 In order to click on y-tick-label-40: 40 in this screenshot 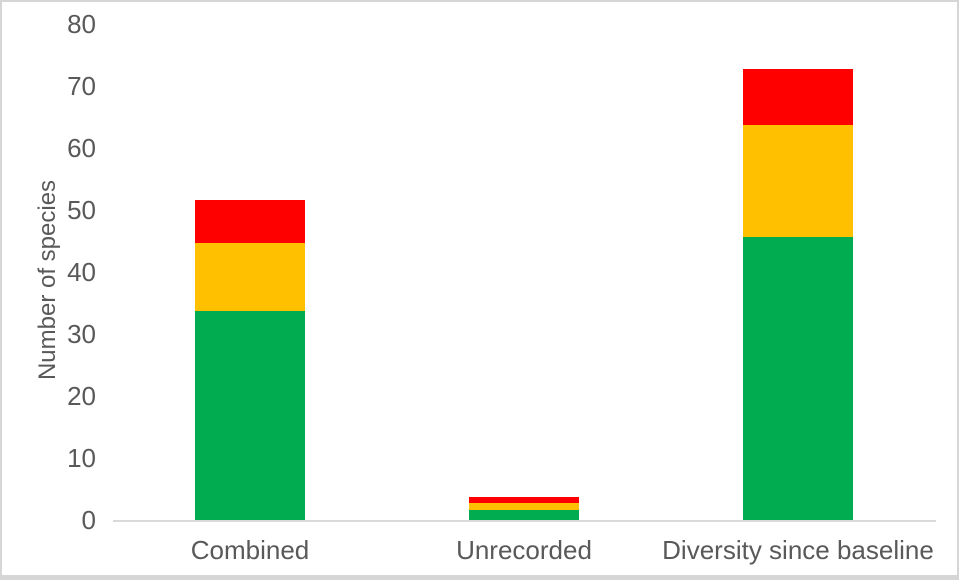, I will do `click(81, 272)`.